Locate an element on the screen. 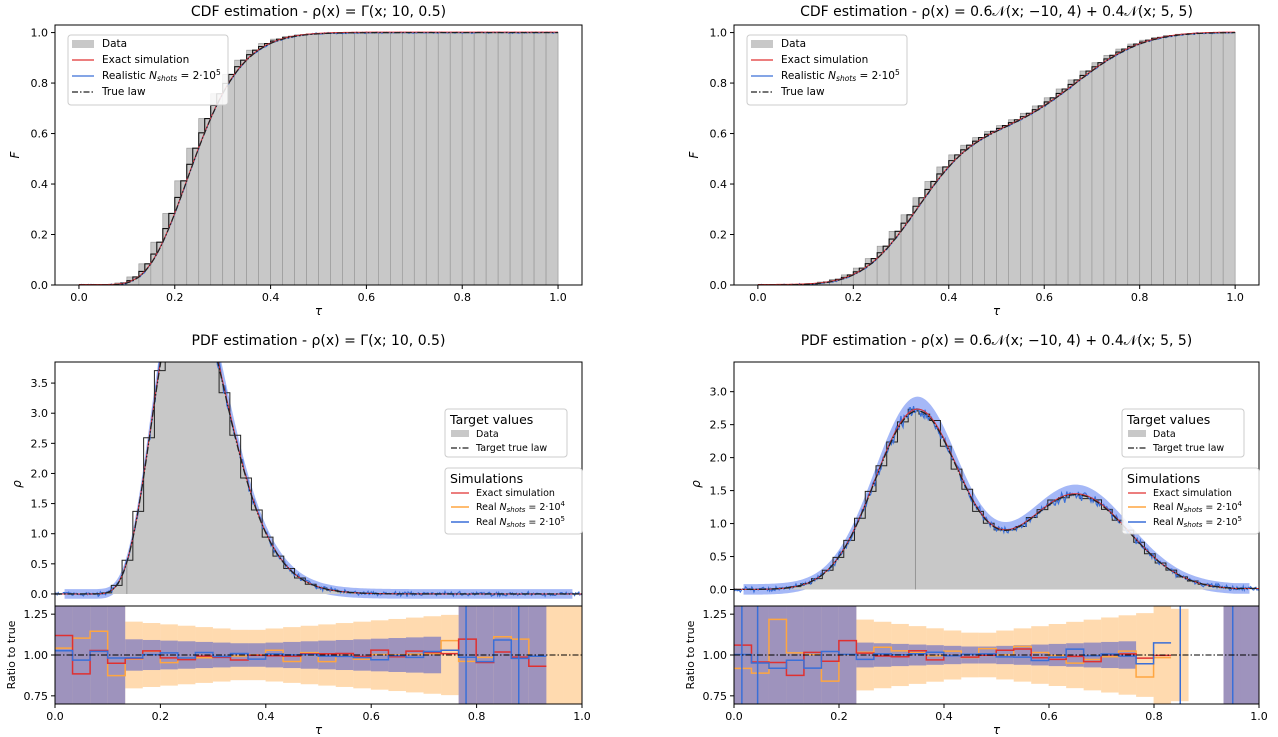 The width and height of the screenshot is (1278, 737). legend-label-real-2e5: Real Nshots = 2·105 is located at coordinates (1197, 522).